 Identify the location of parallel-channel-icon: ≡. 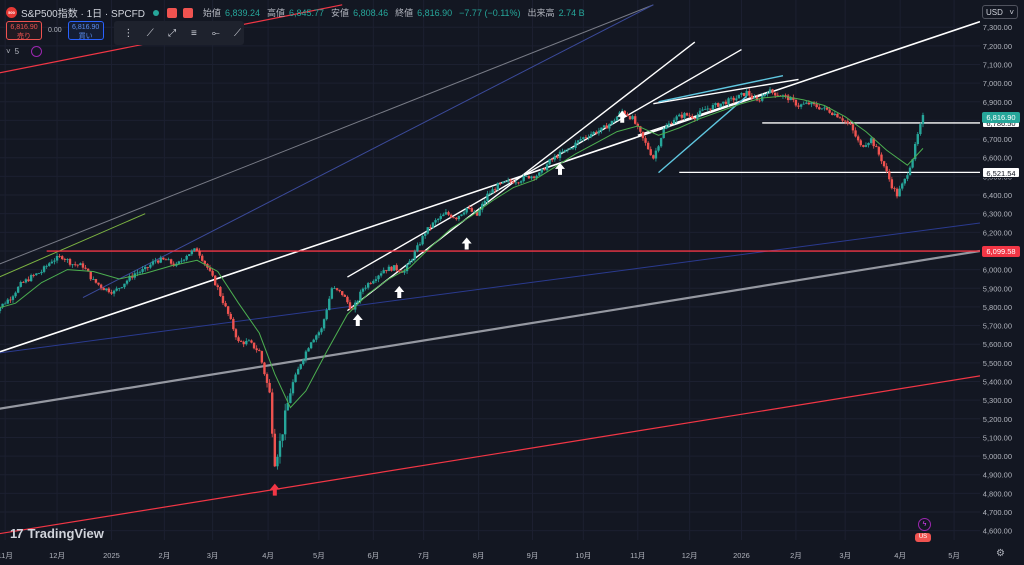
(193, 33).